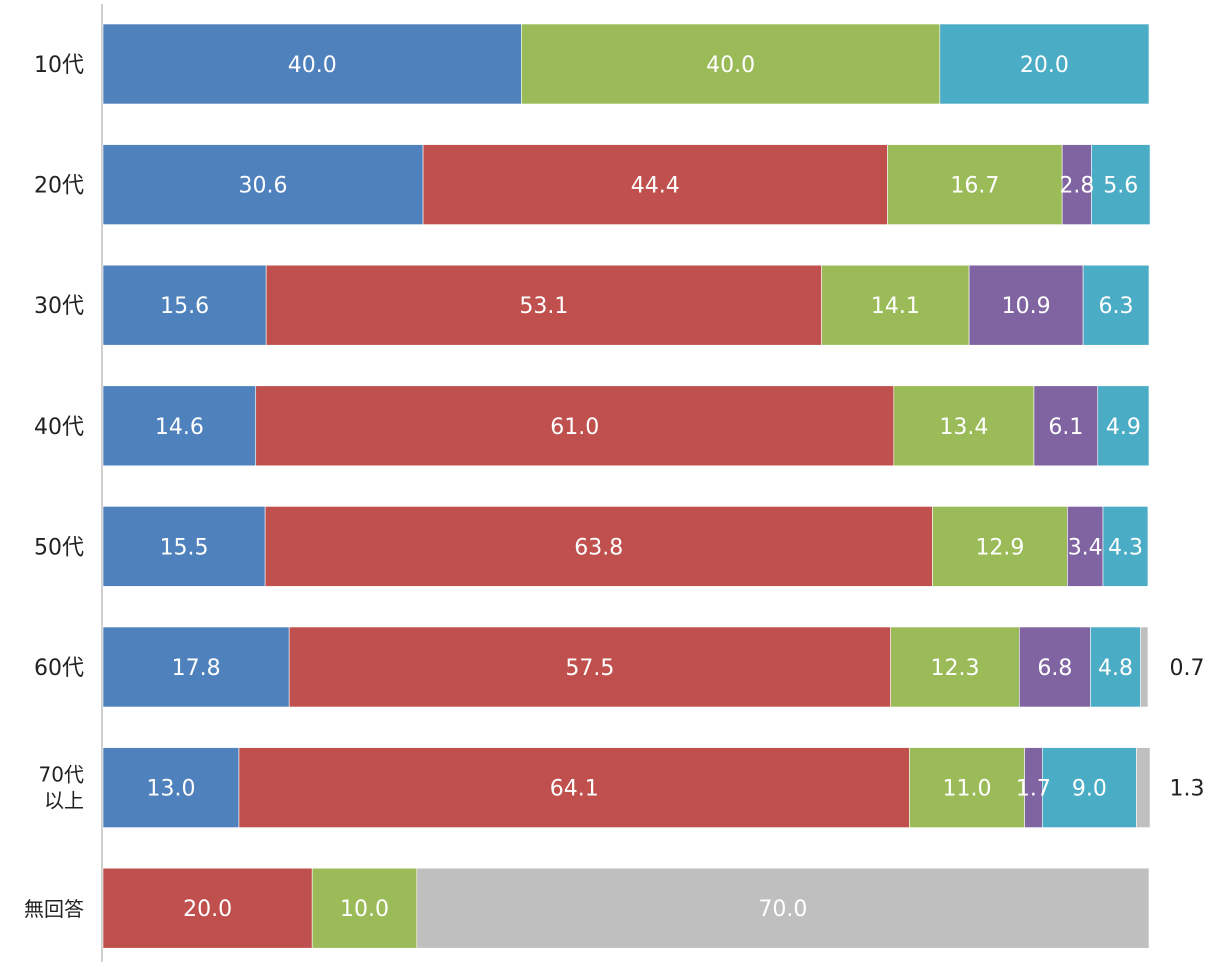  Describe the element at coordinates (54, 909) in the screenshot. I see `category-label: 無回答` at that location.